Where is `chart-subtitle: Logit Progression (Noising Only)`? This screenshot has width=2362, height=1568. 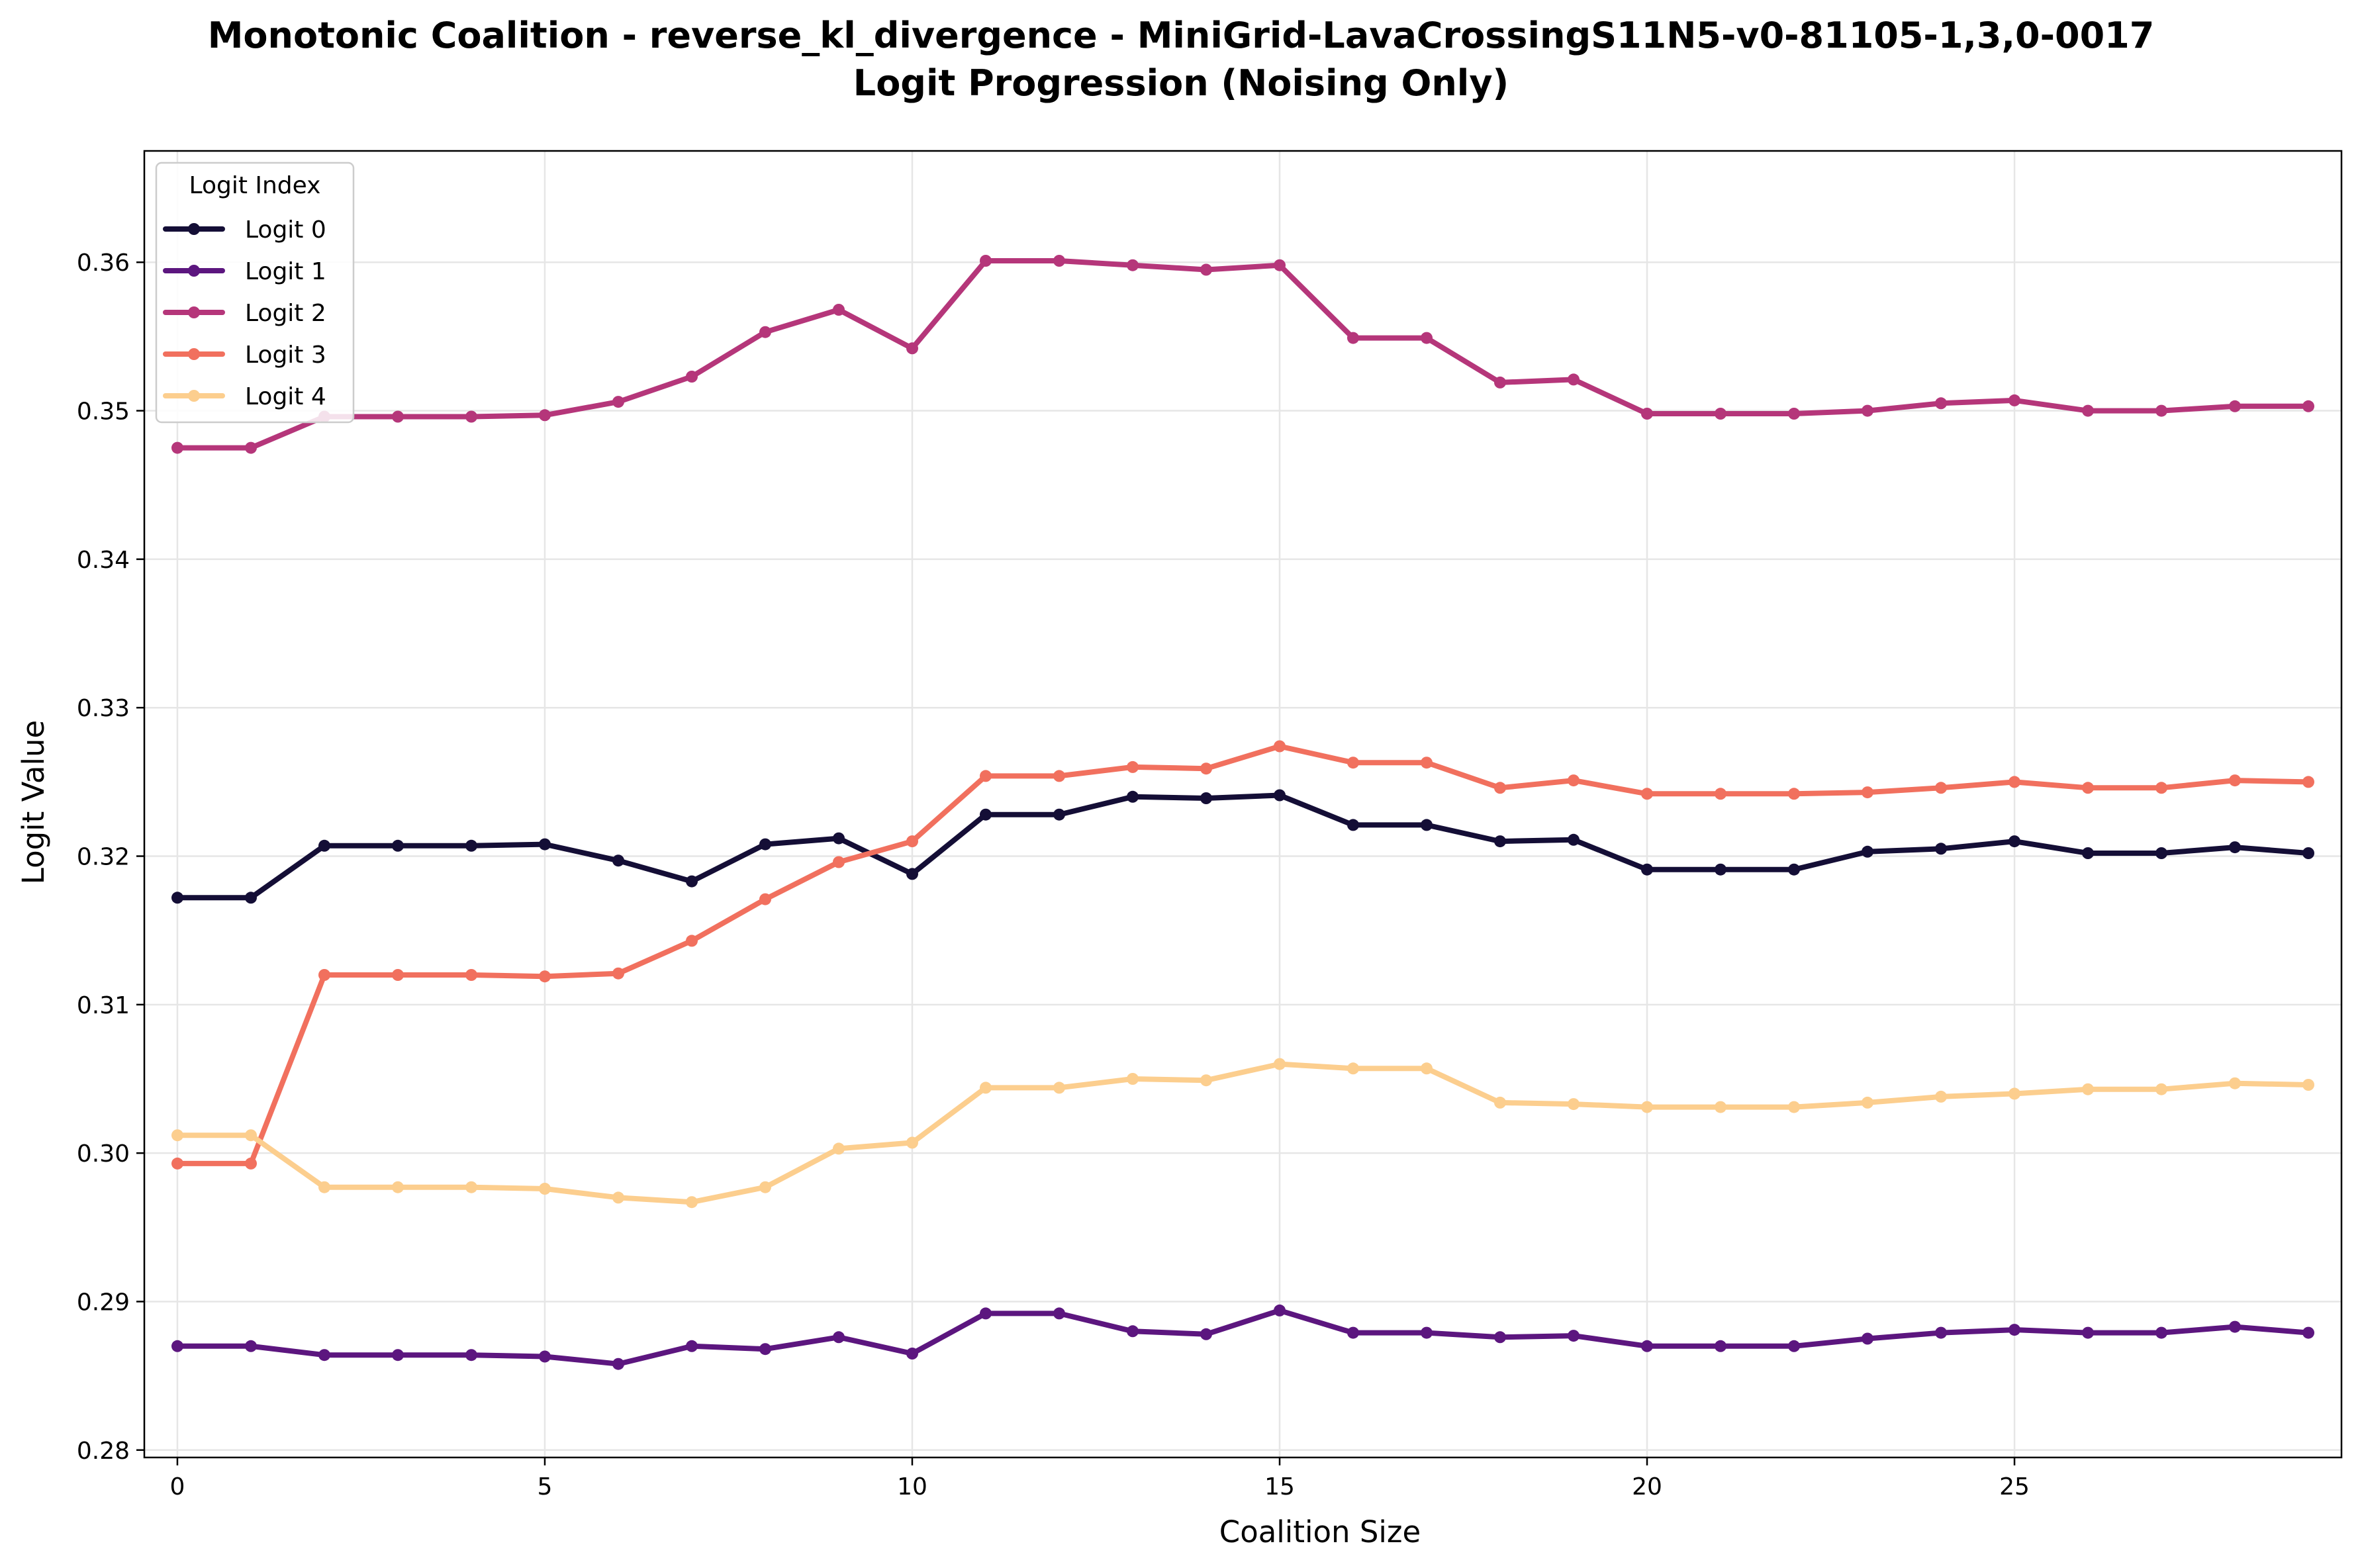 chart-subtitle: Logit Progression (Noising Only) is located at coordinates (1181, 83).